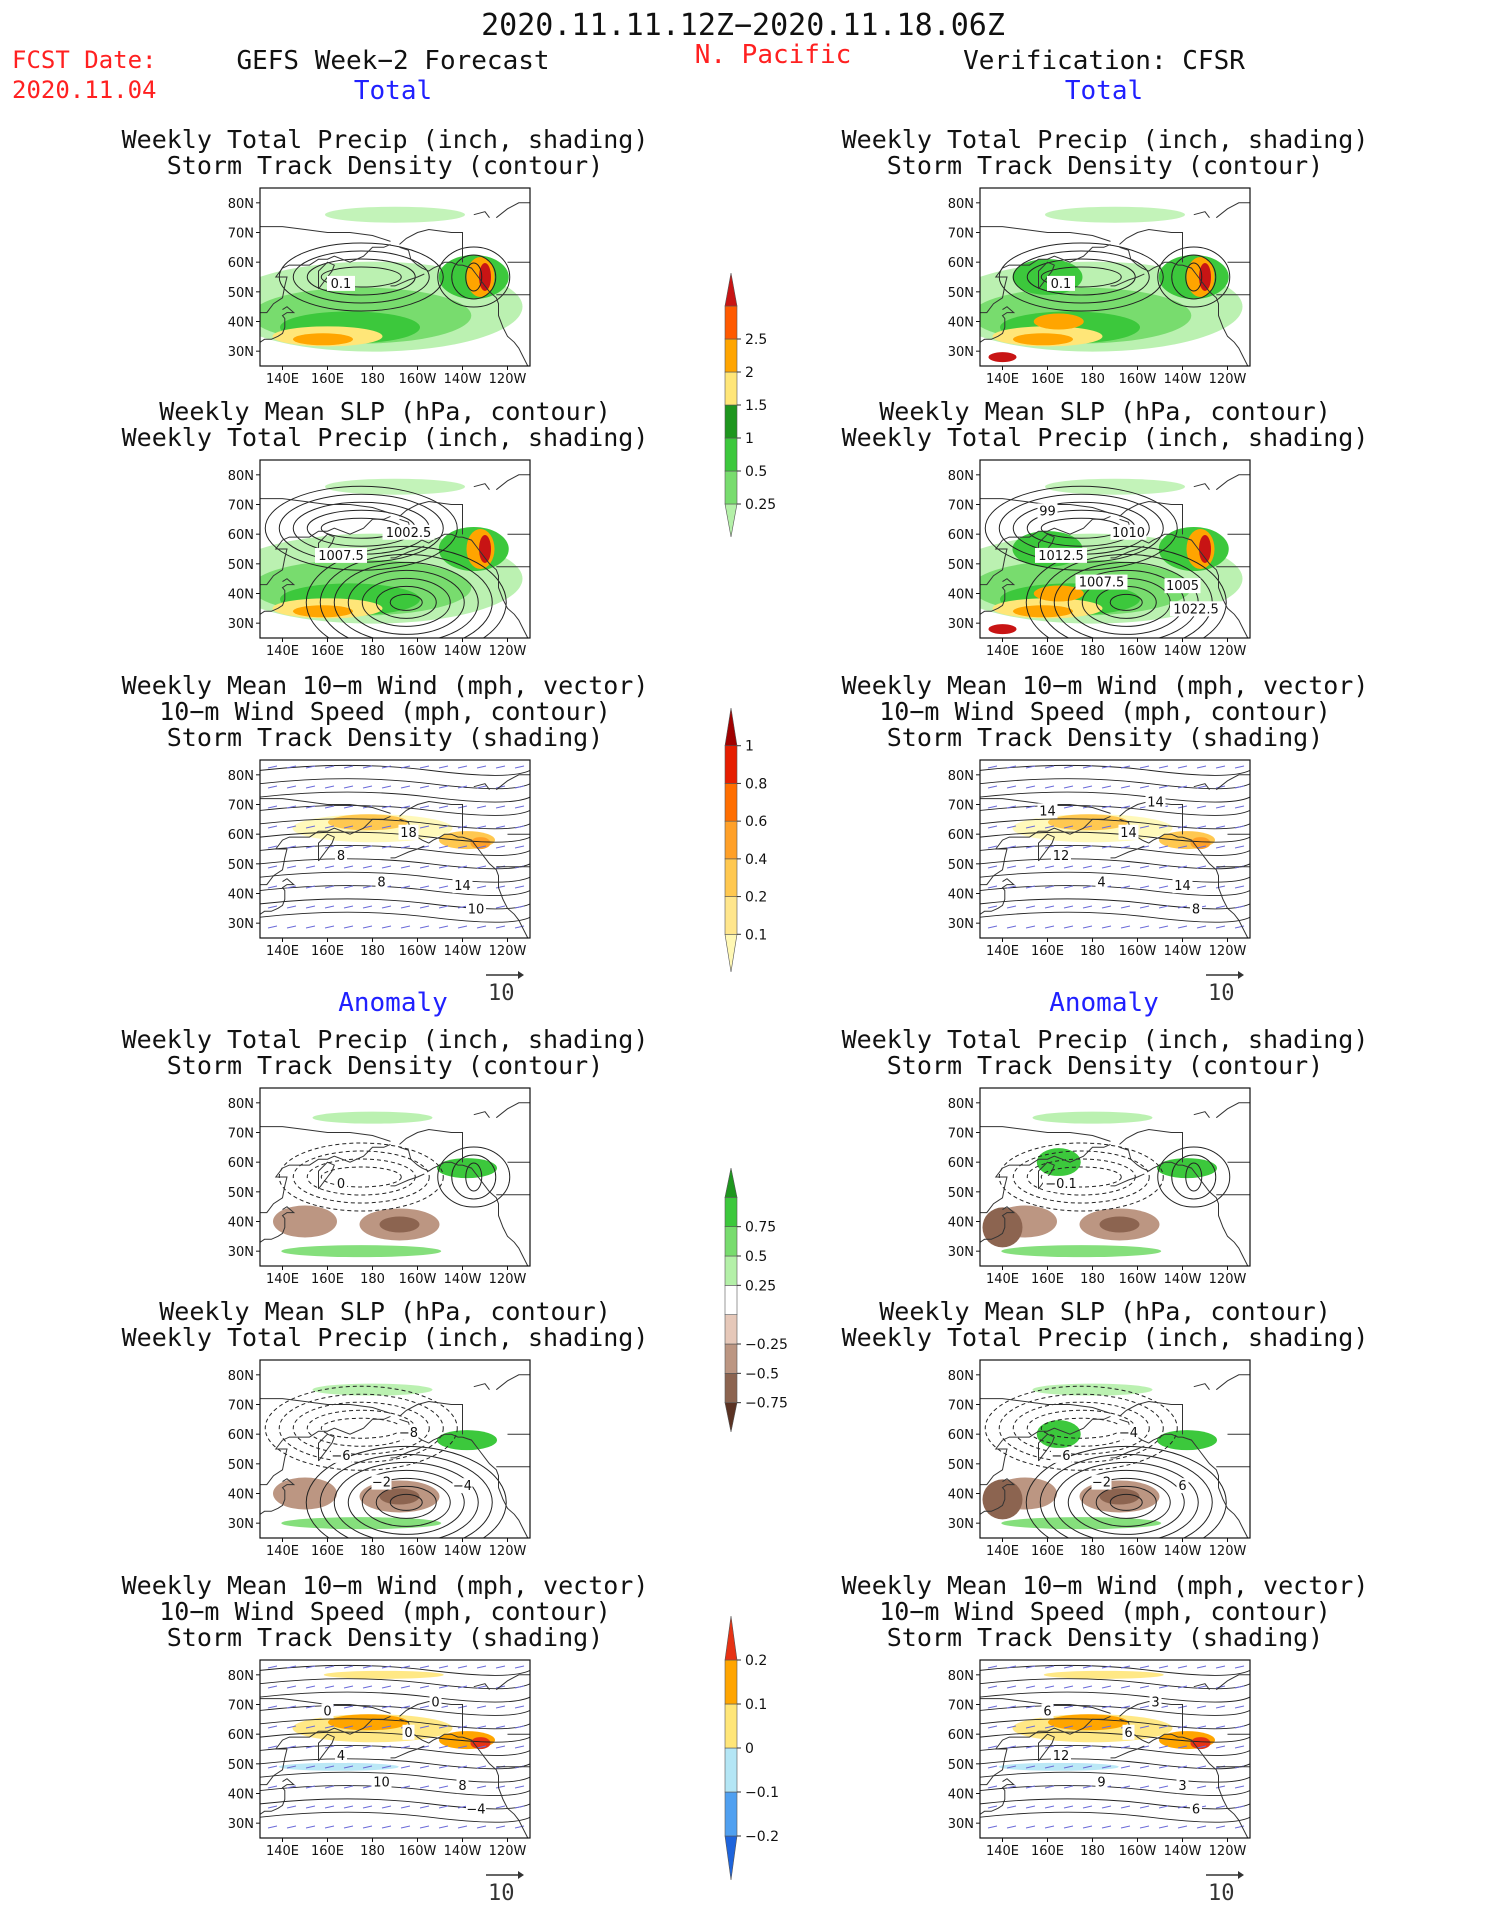  Describe the element at coordinates (385, 165) in the screenshot. I see `title-line: Storm Track Density (contour)` at that location.